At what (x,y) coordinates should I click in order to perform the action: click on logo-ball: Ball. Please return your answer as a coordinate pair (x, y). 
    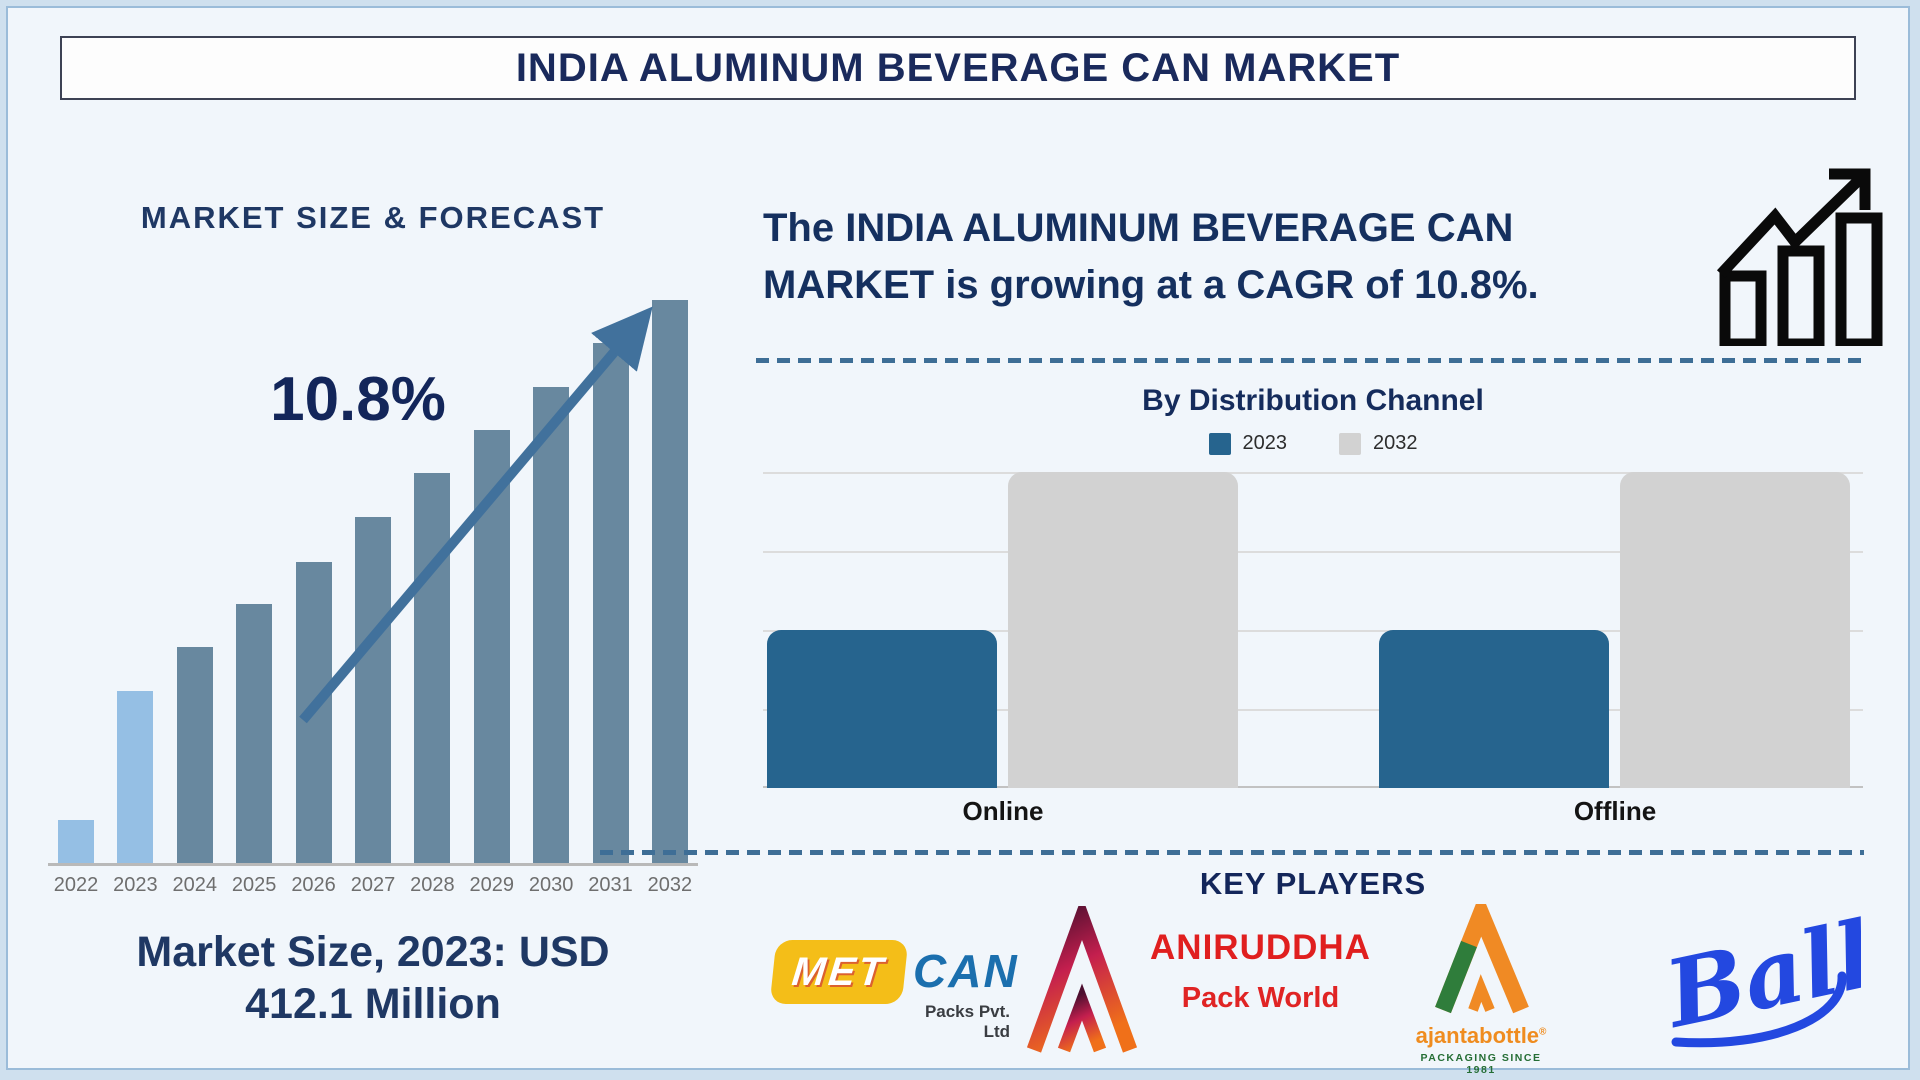
    Looking at the image, I should click on (1764, 983).